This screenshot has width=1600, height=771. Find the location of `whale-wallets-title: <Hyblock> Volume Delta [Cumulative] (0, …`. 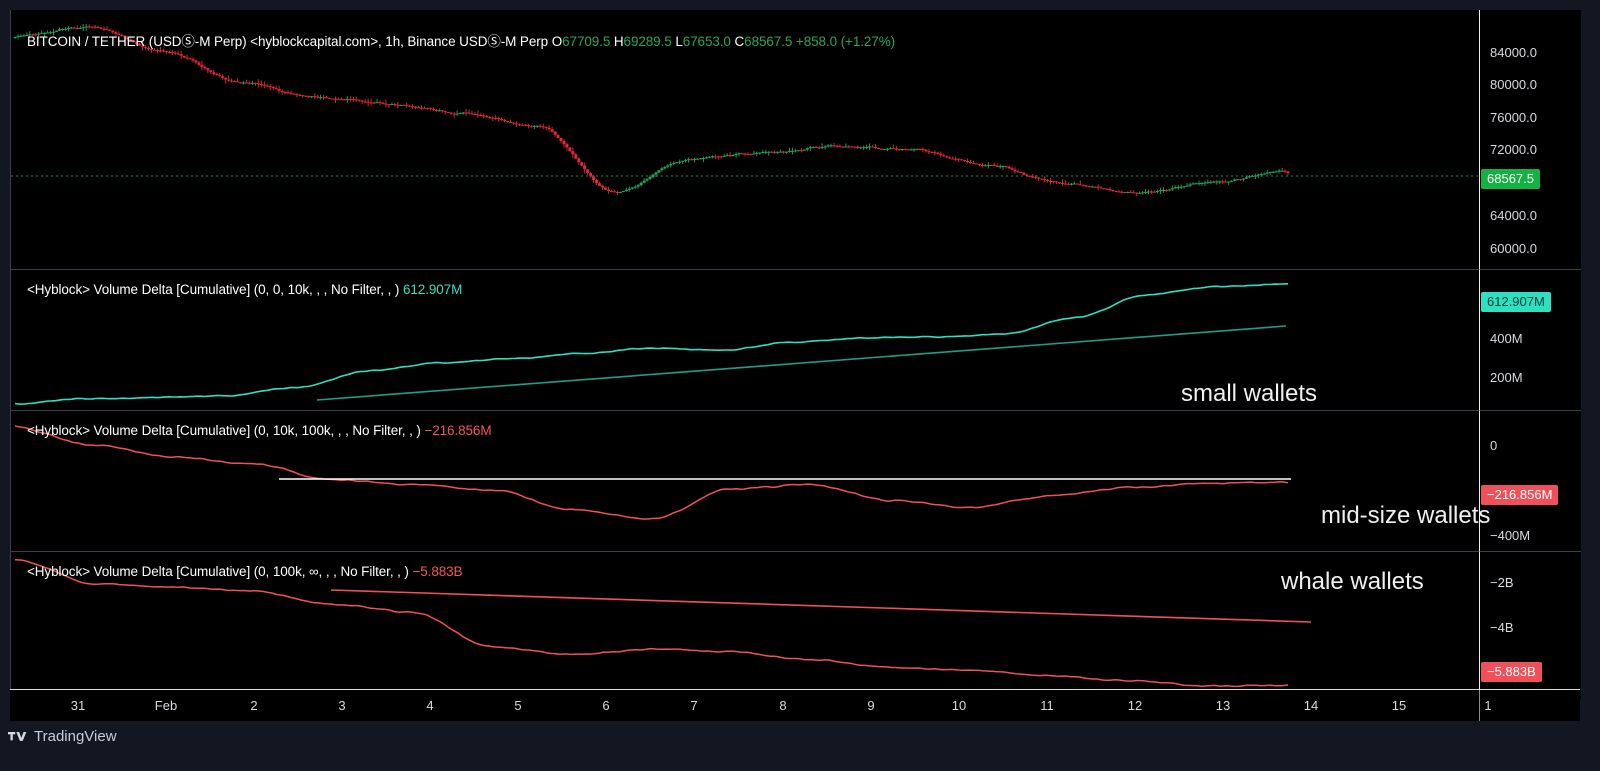

whale-wallets-title: <Hyblock> Volume Delta [Cumulative] (0, … is located at coordinates (218, 571).